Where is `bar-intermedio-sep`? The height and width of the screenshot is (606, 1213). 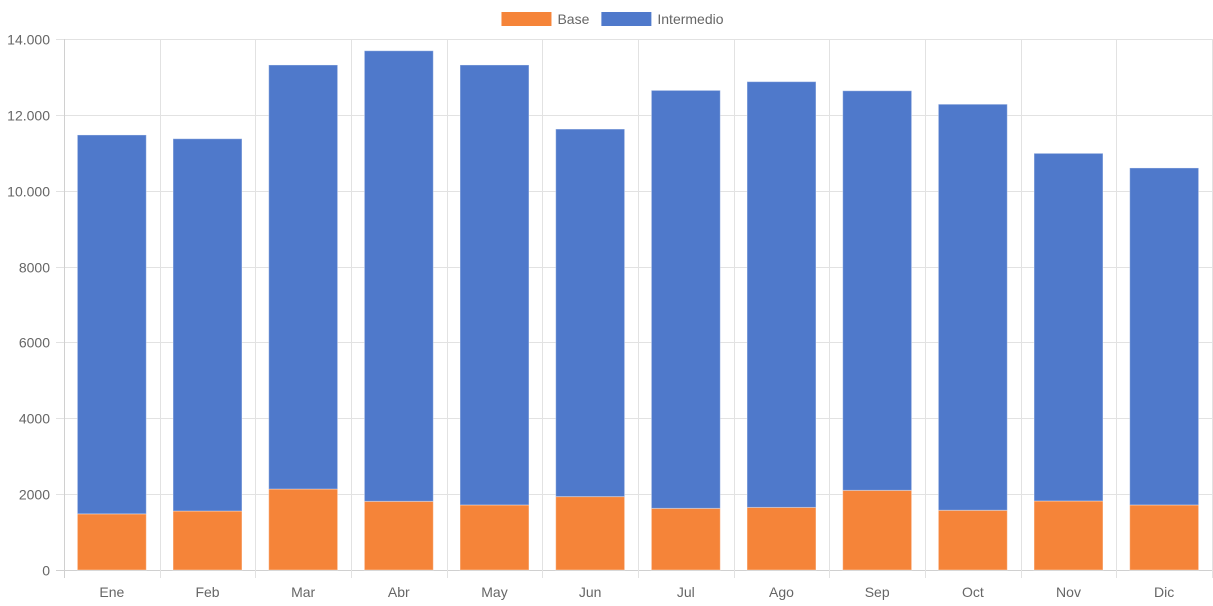 bar-intermedio-sep is located at coordinates (877, 290).